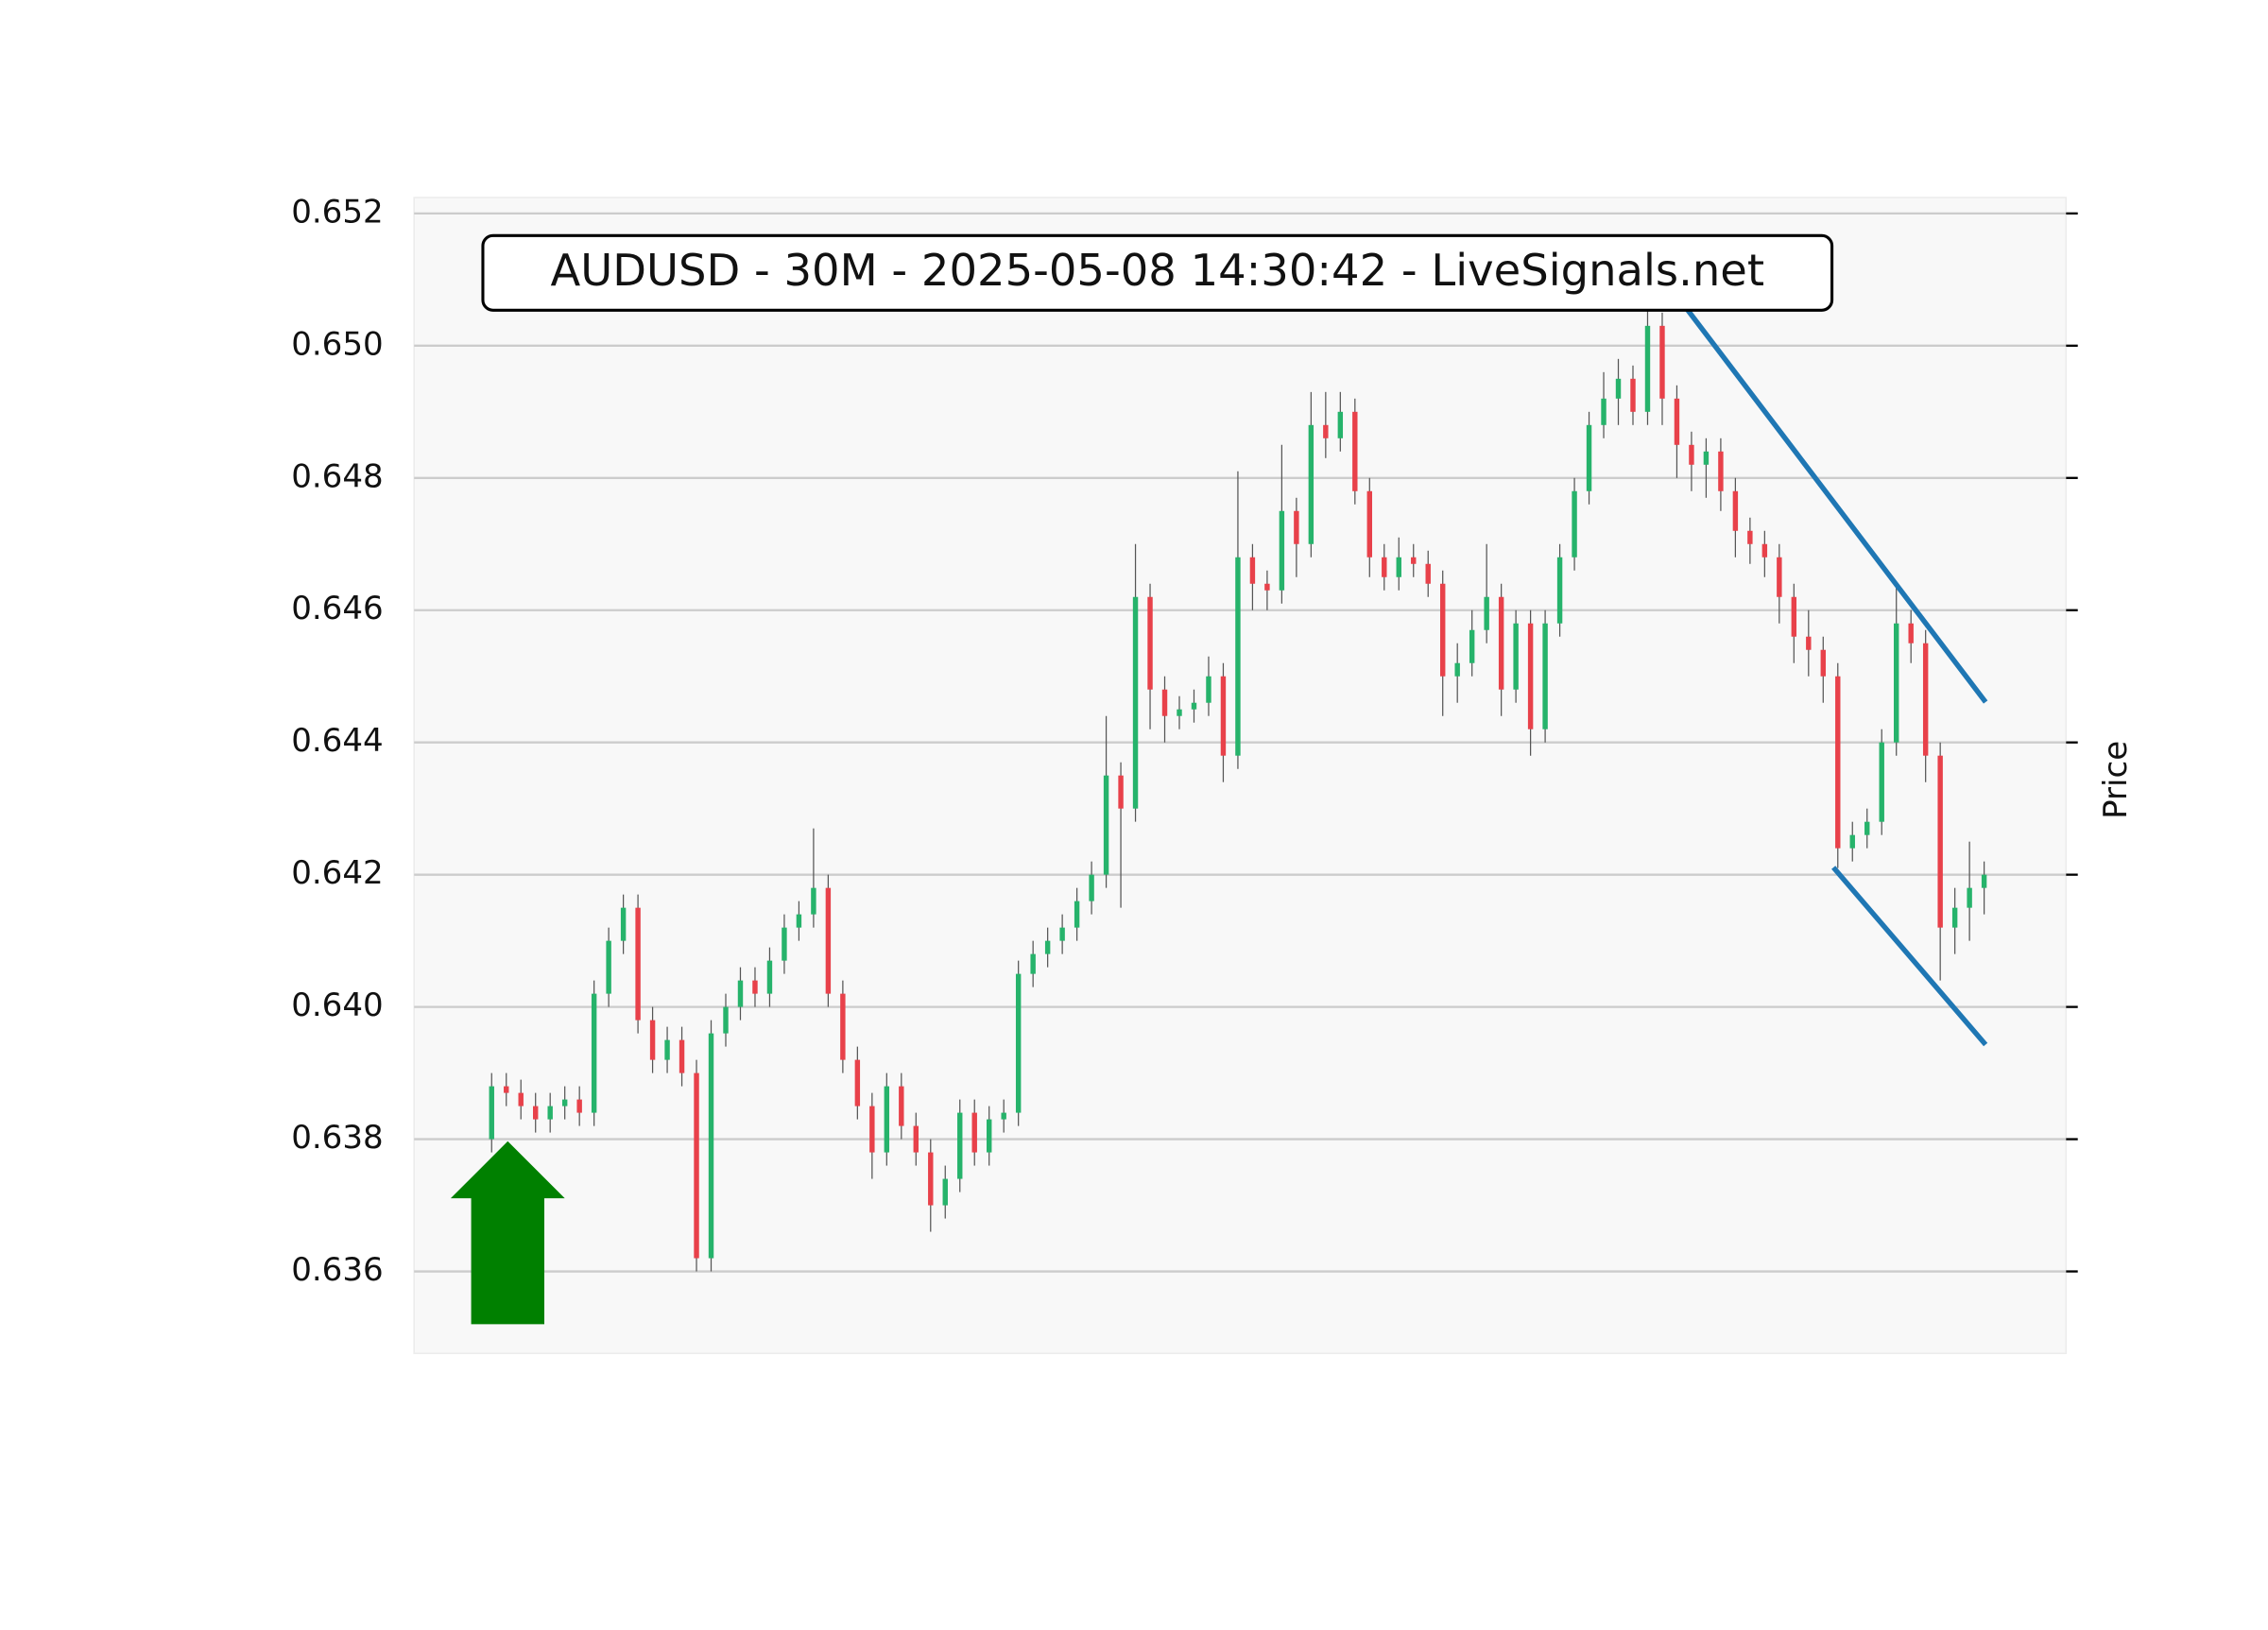 The height and width of the screenshot is (1630, 2268). Describe the element at coordinates (2116, 780) in the screenshot. I see `y-axis-label: Price` at that location.